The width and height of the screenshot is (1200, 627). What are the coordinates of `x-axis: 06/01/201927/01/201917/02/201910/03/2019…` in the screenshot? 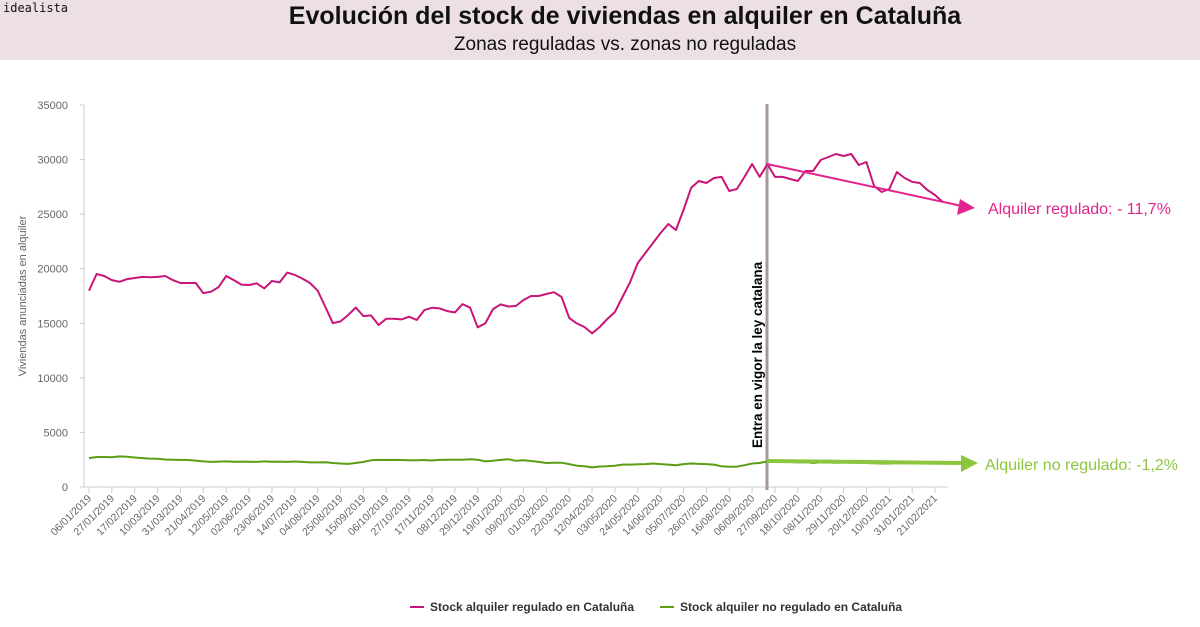 It's located at (498, 512).